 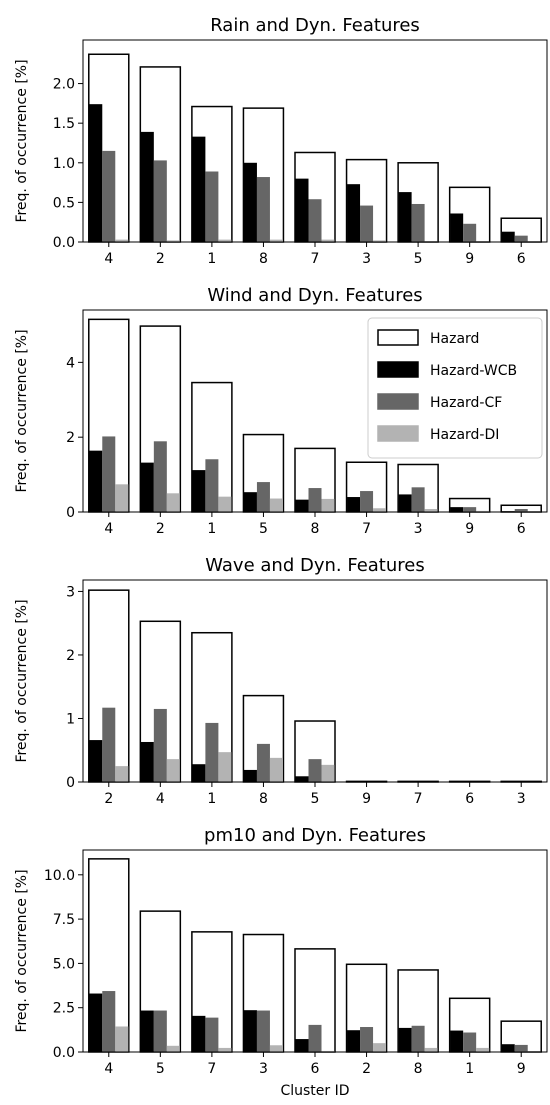 What do you see at coordinates (315, 835) in the screenshot?
I see `chart-title: pm10 and Dyn. Features` at bounding box center [315, 835].